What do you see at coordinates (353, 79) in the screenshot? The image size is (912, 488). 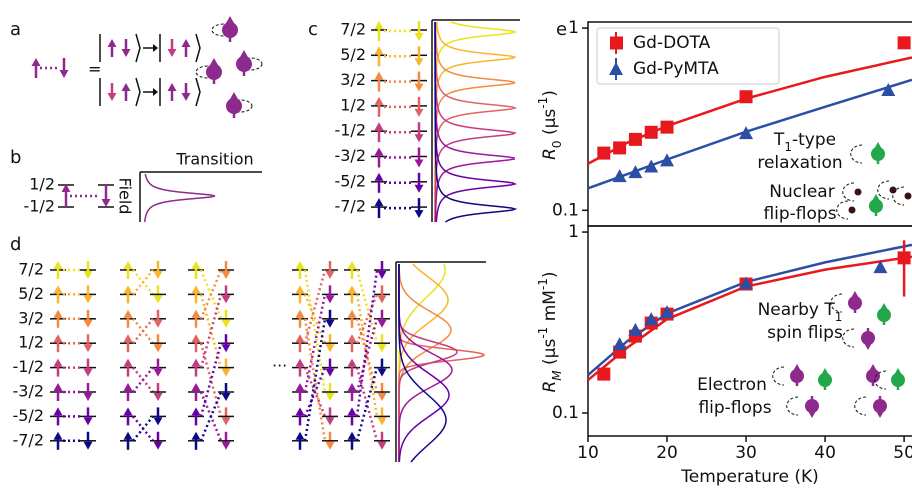 I see `level-label: 3/2` at bounding box center [353, 79].